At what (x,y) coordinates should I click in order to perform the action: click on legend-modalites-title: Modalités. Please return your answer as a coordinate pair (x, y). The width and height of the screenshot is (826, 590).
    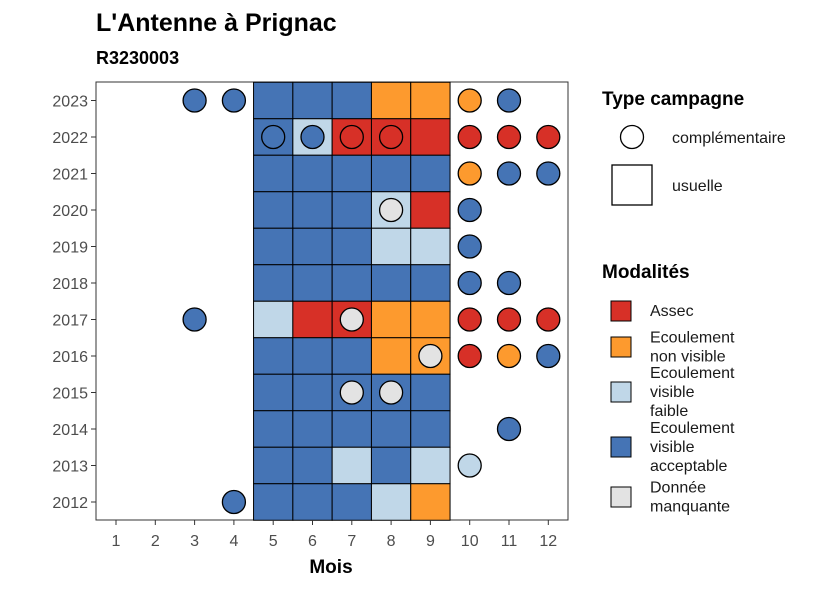
    Looking at the image, I should click on (646, 272).